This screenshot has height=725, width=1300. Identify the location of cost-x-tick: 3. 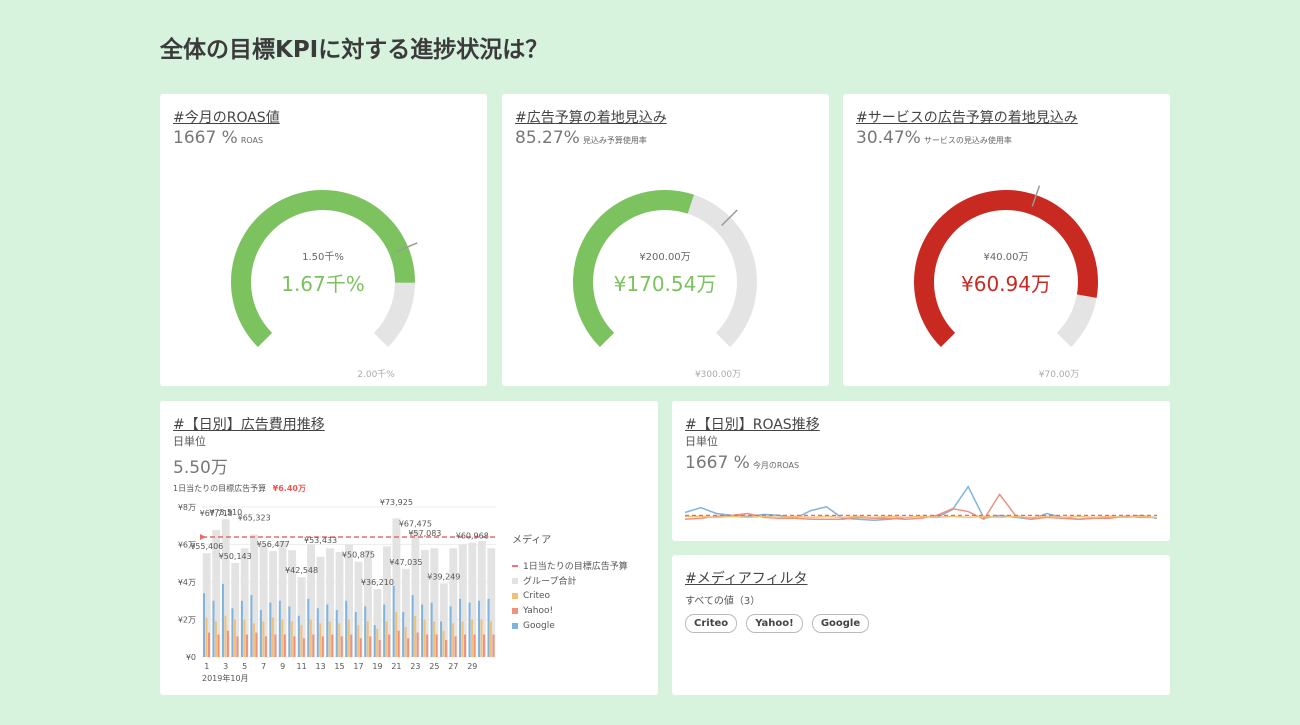
(225, 666).